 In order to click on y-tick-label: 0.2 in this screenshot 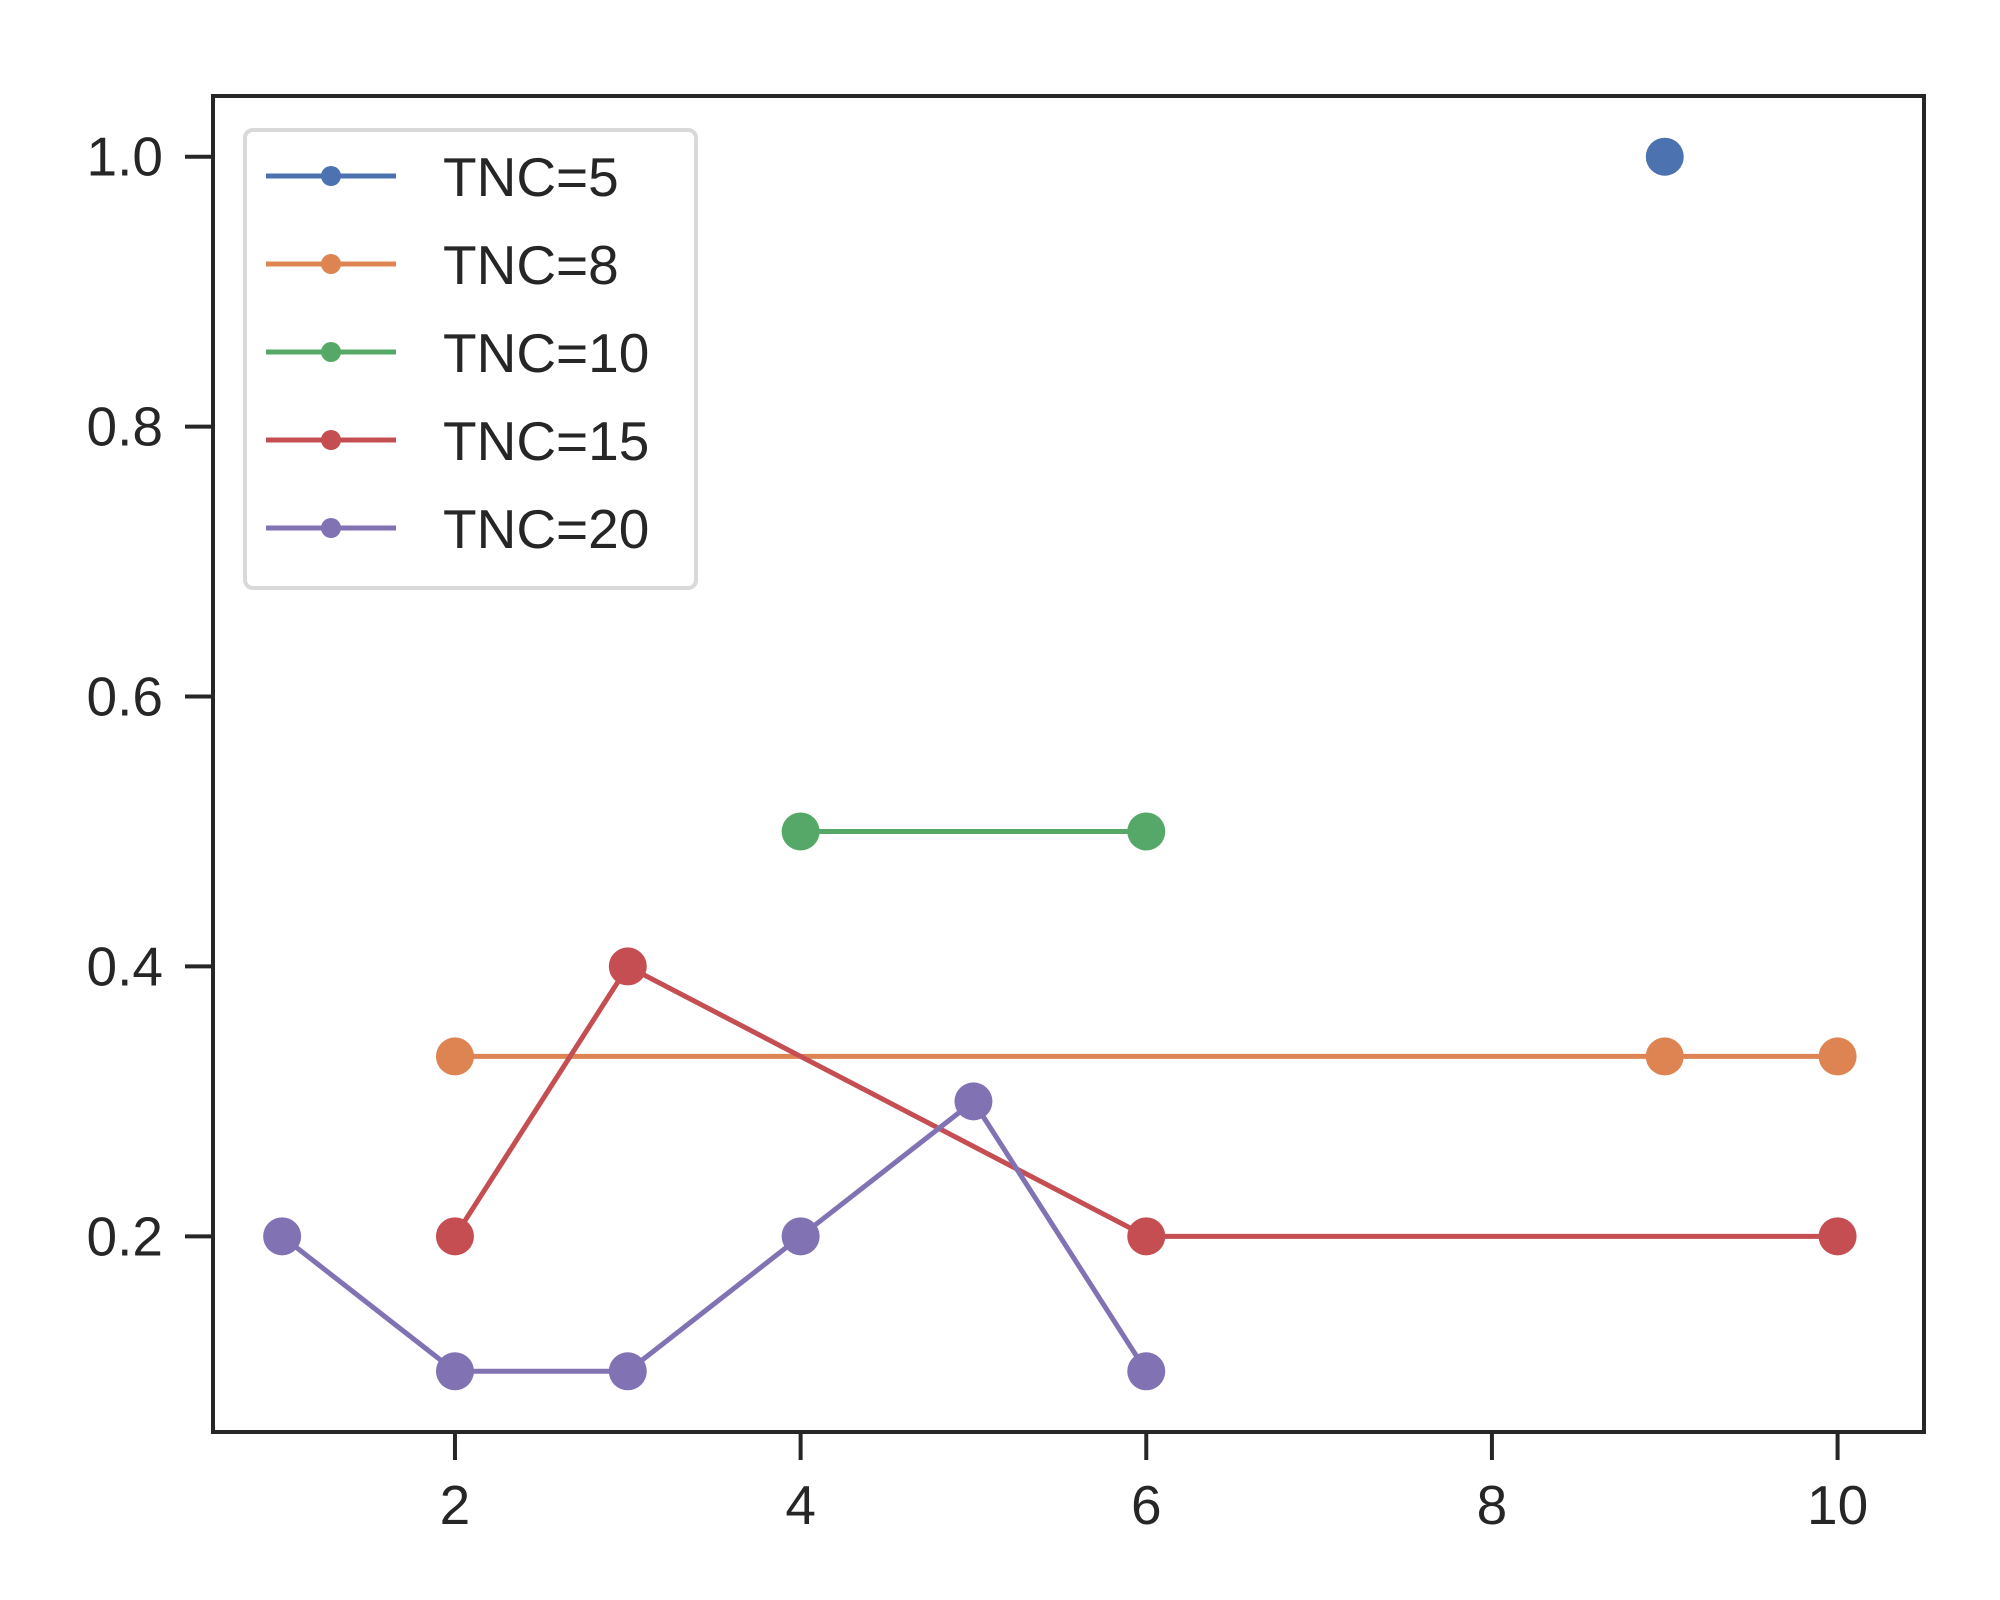, I will do `click(125, 1236)`.